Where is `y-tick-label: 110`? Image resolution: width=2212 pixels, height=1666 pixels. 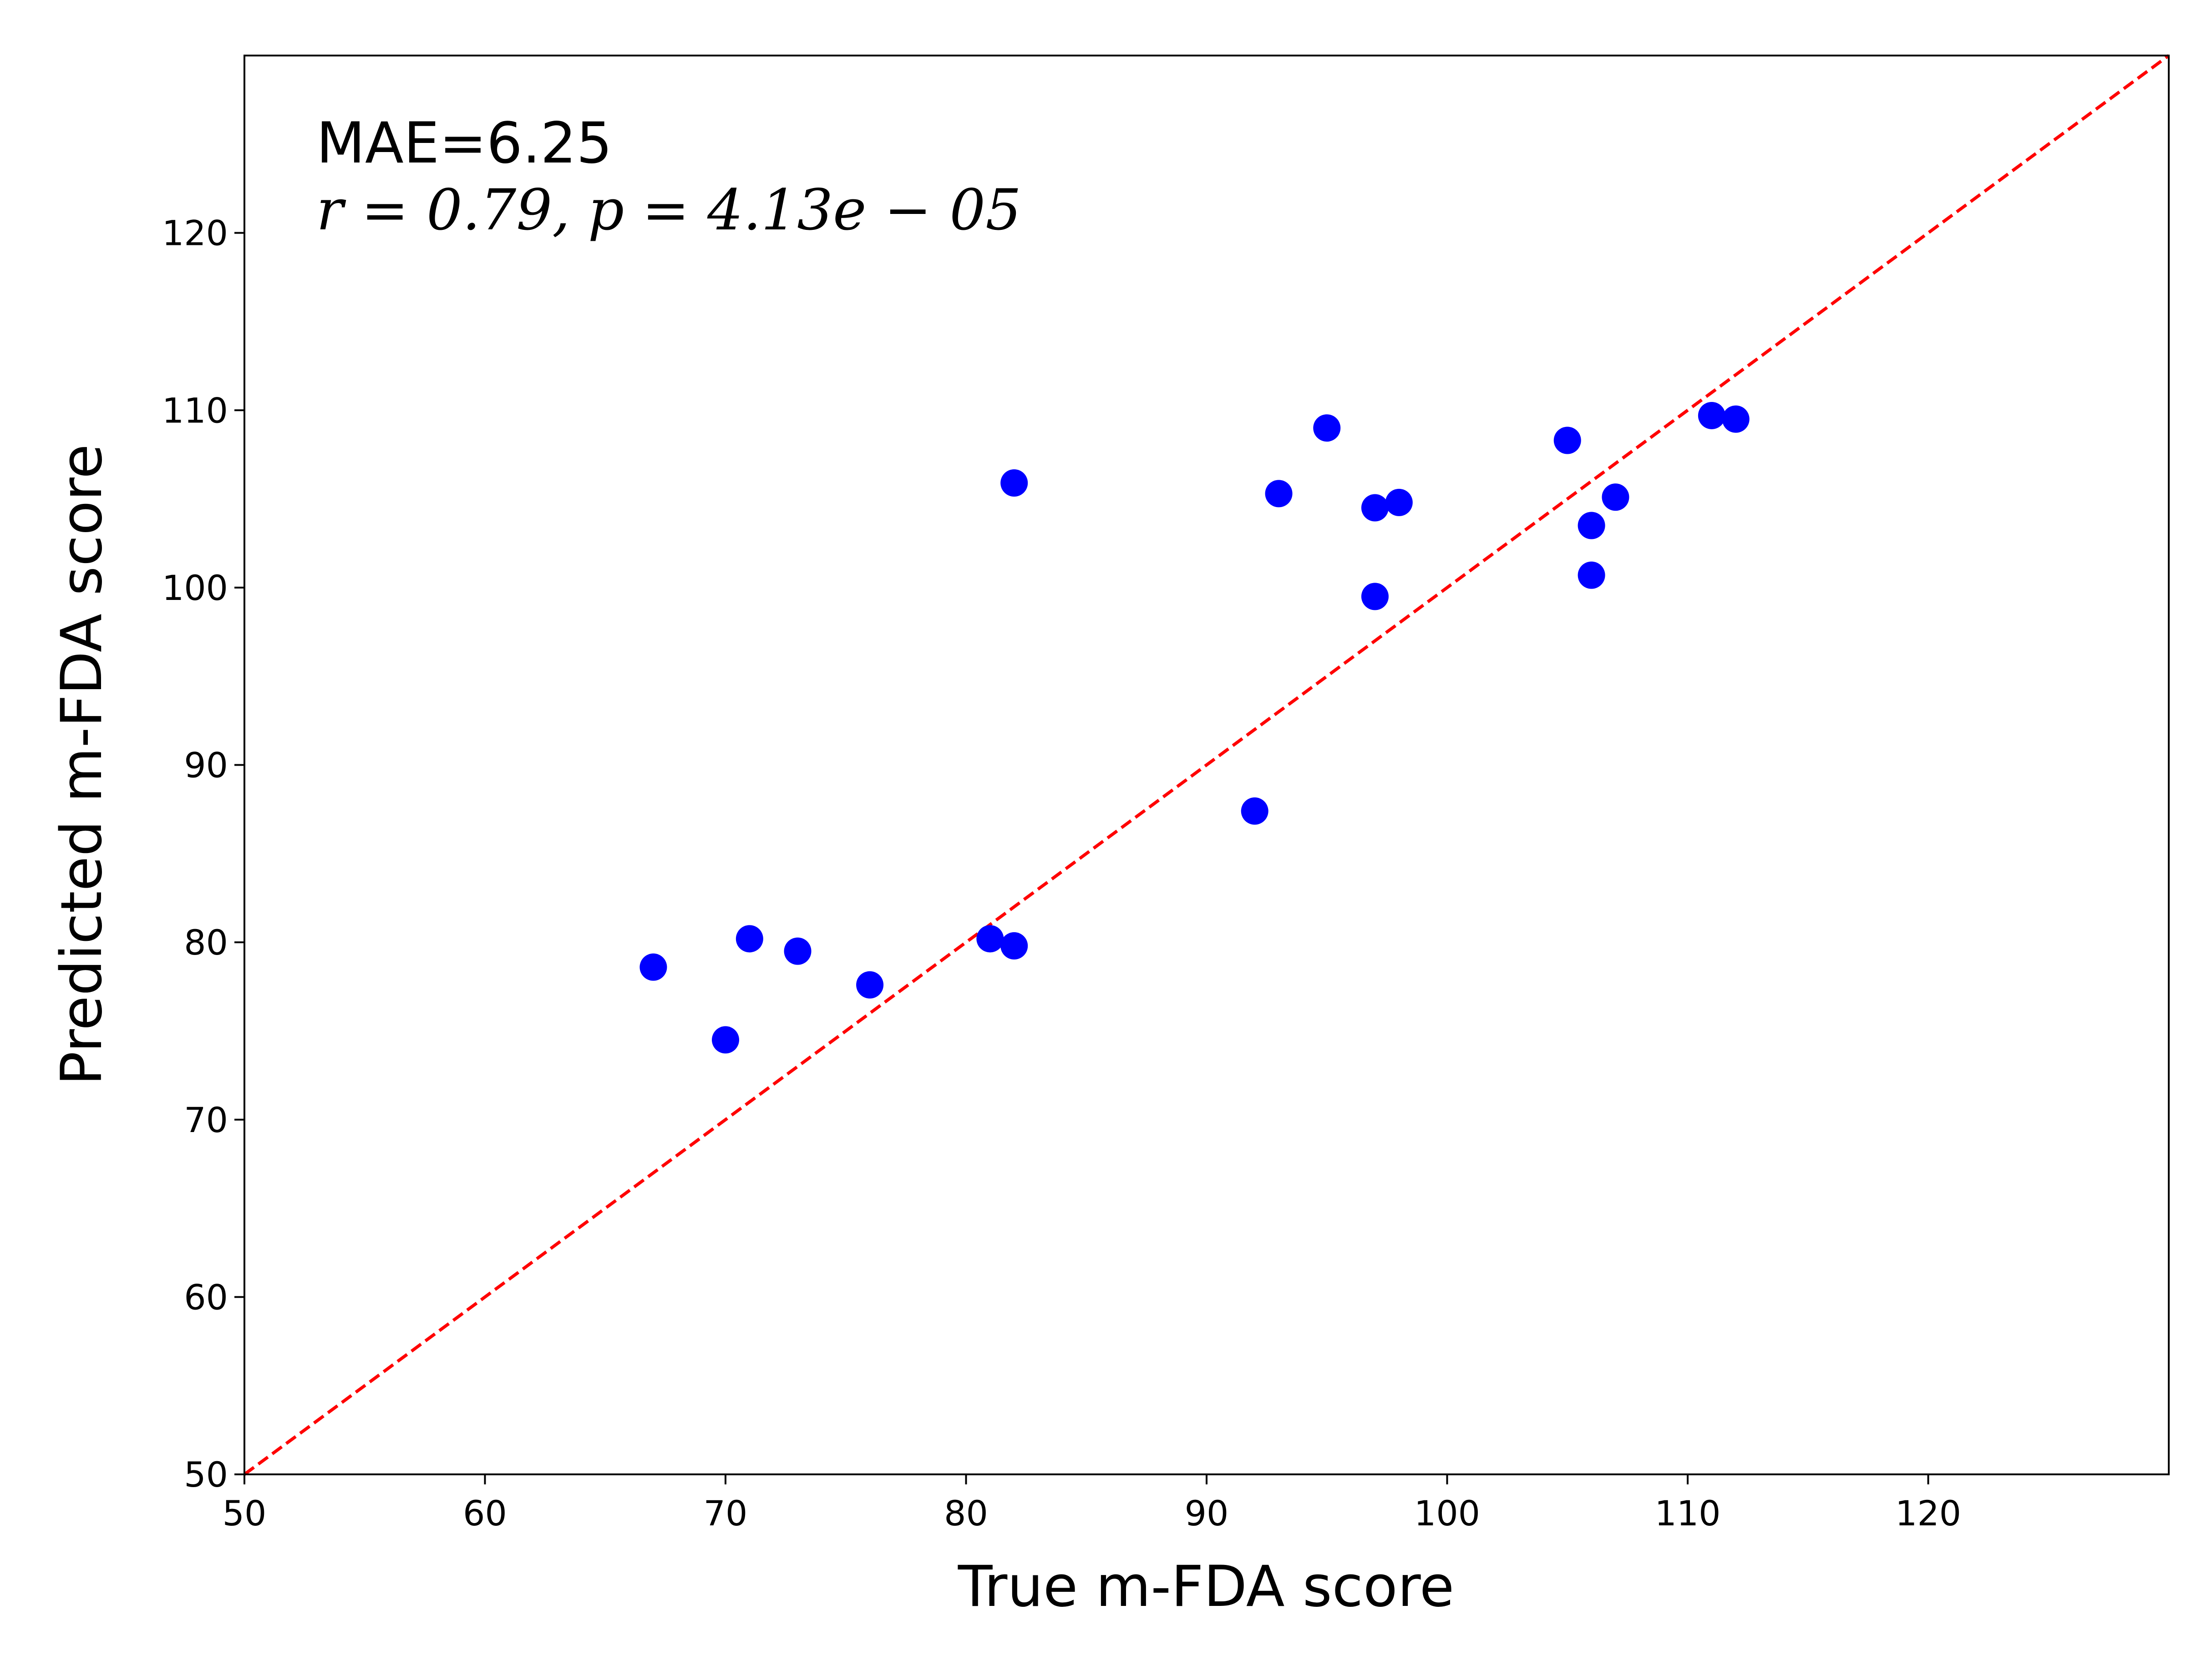 y-tick-label: 110 is located at coordinates (195, 410).